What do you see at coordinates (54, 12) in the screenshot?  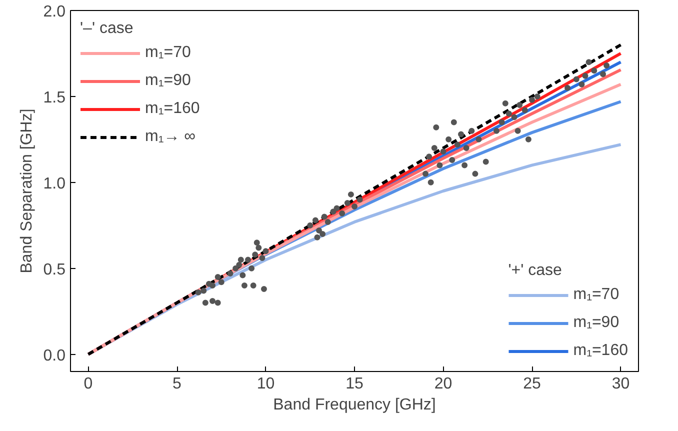 I see `y-tick-label: 2.0` at bounding box center [54, 12].